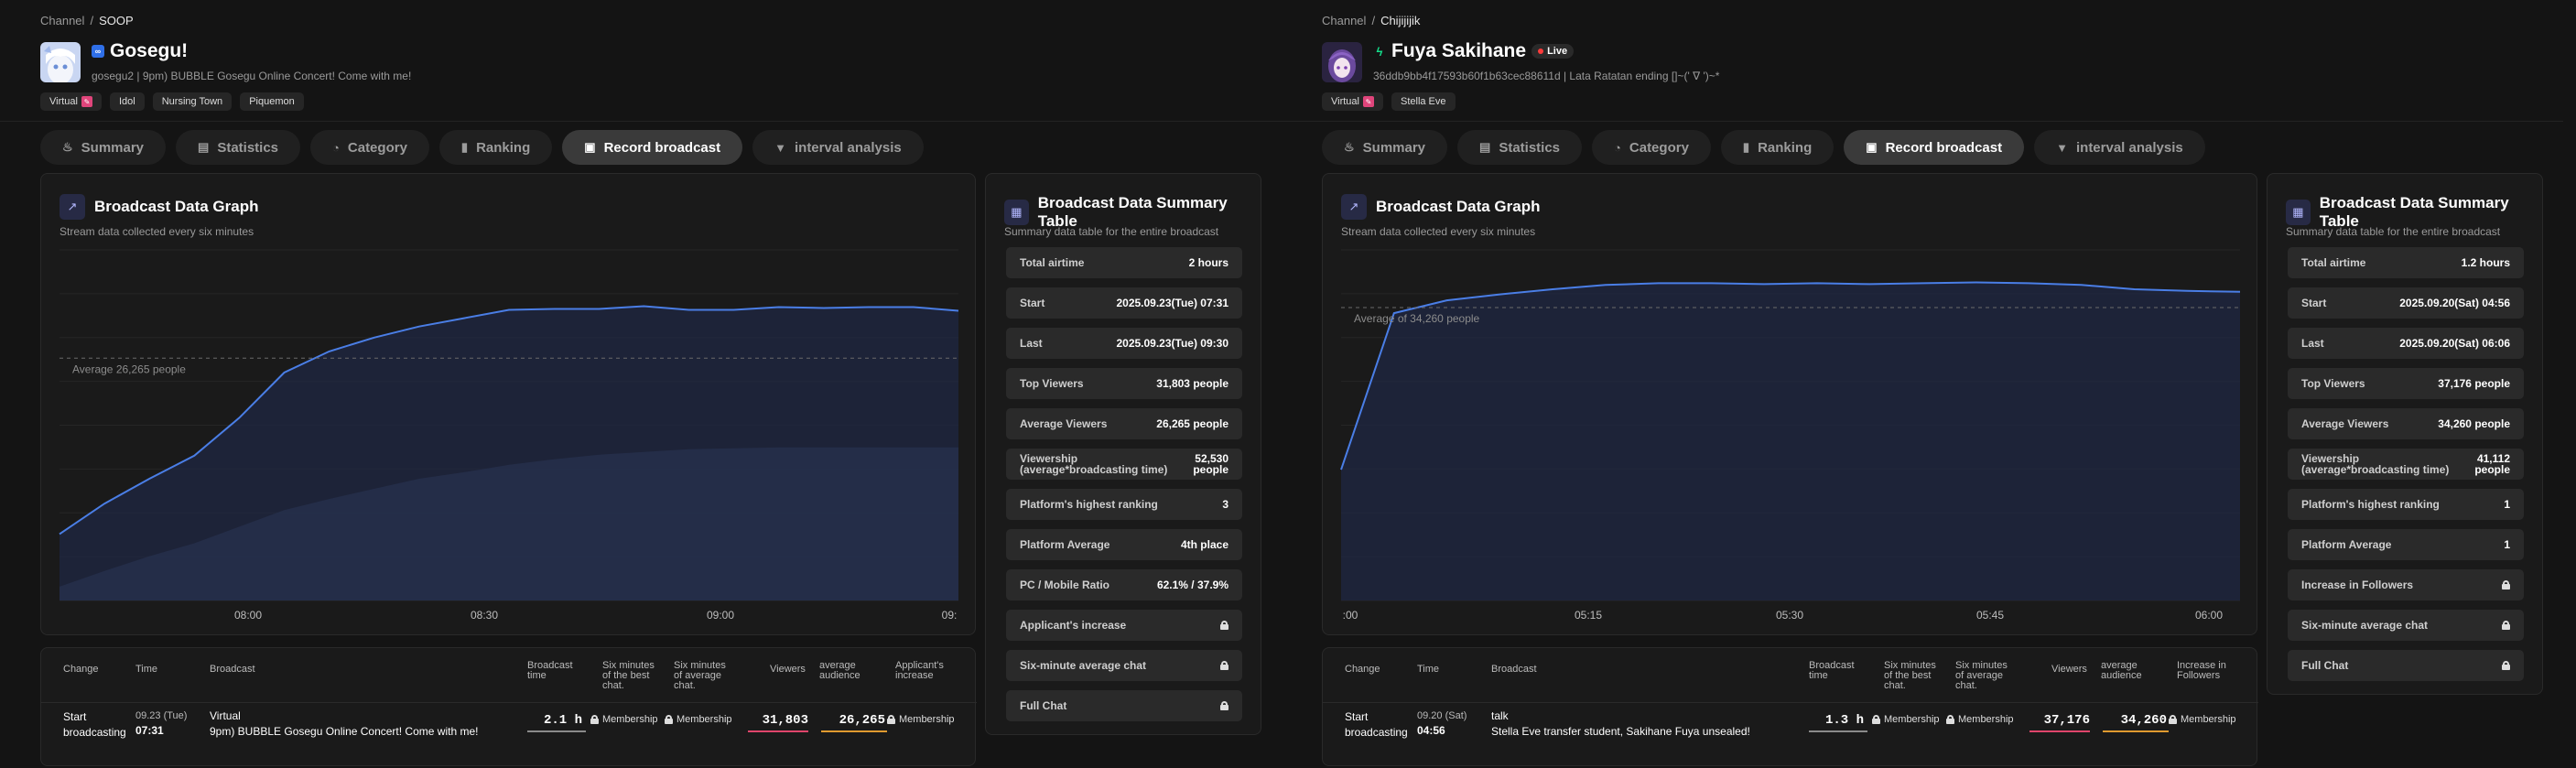 The image size is (2576, 768). I want to click on col-header: Six minutes of average chat., so click(700, 675).